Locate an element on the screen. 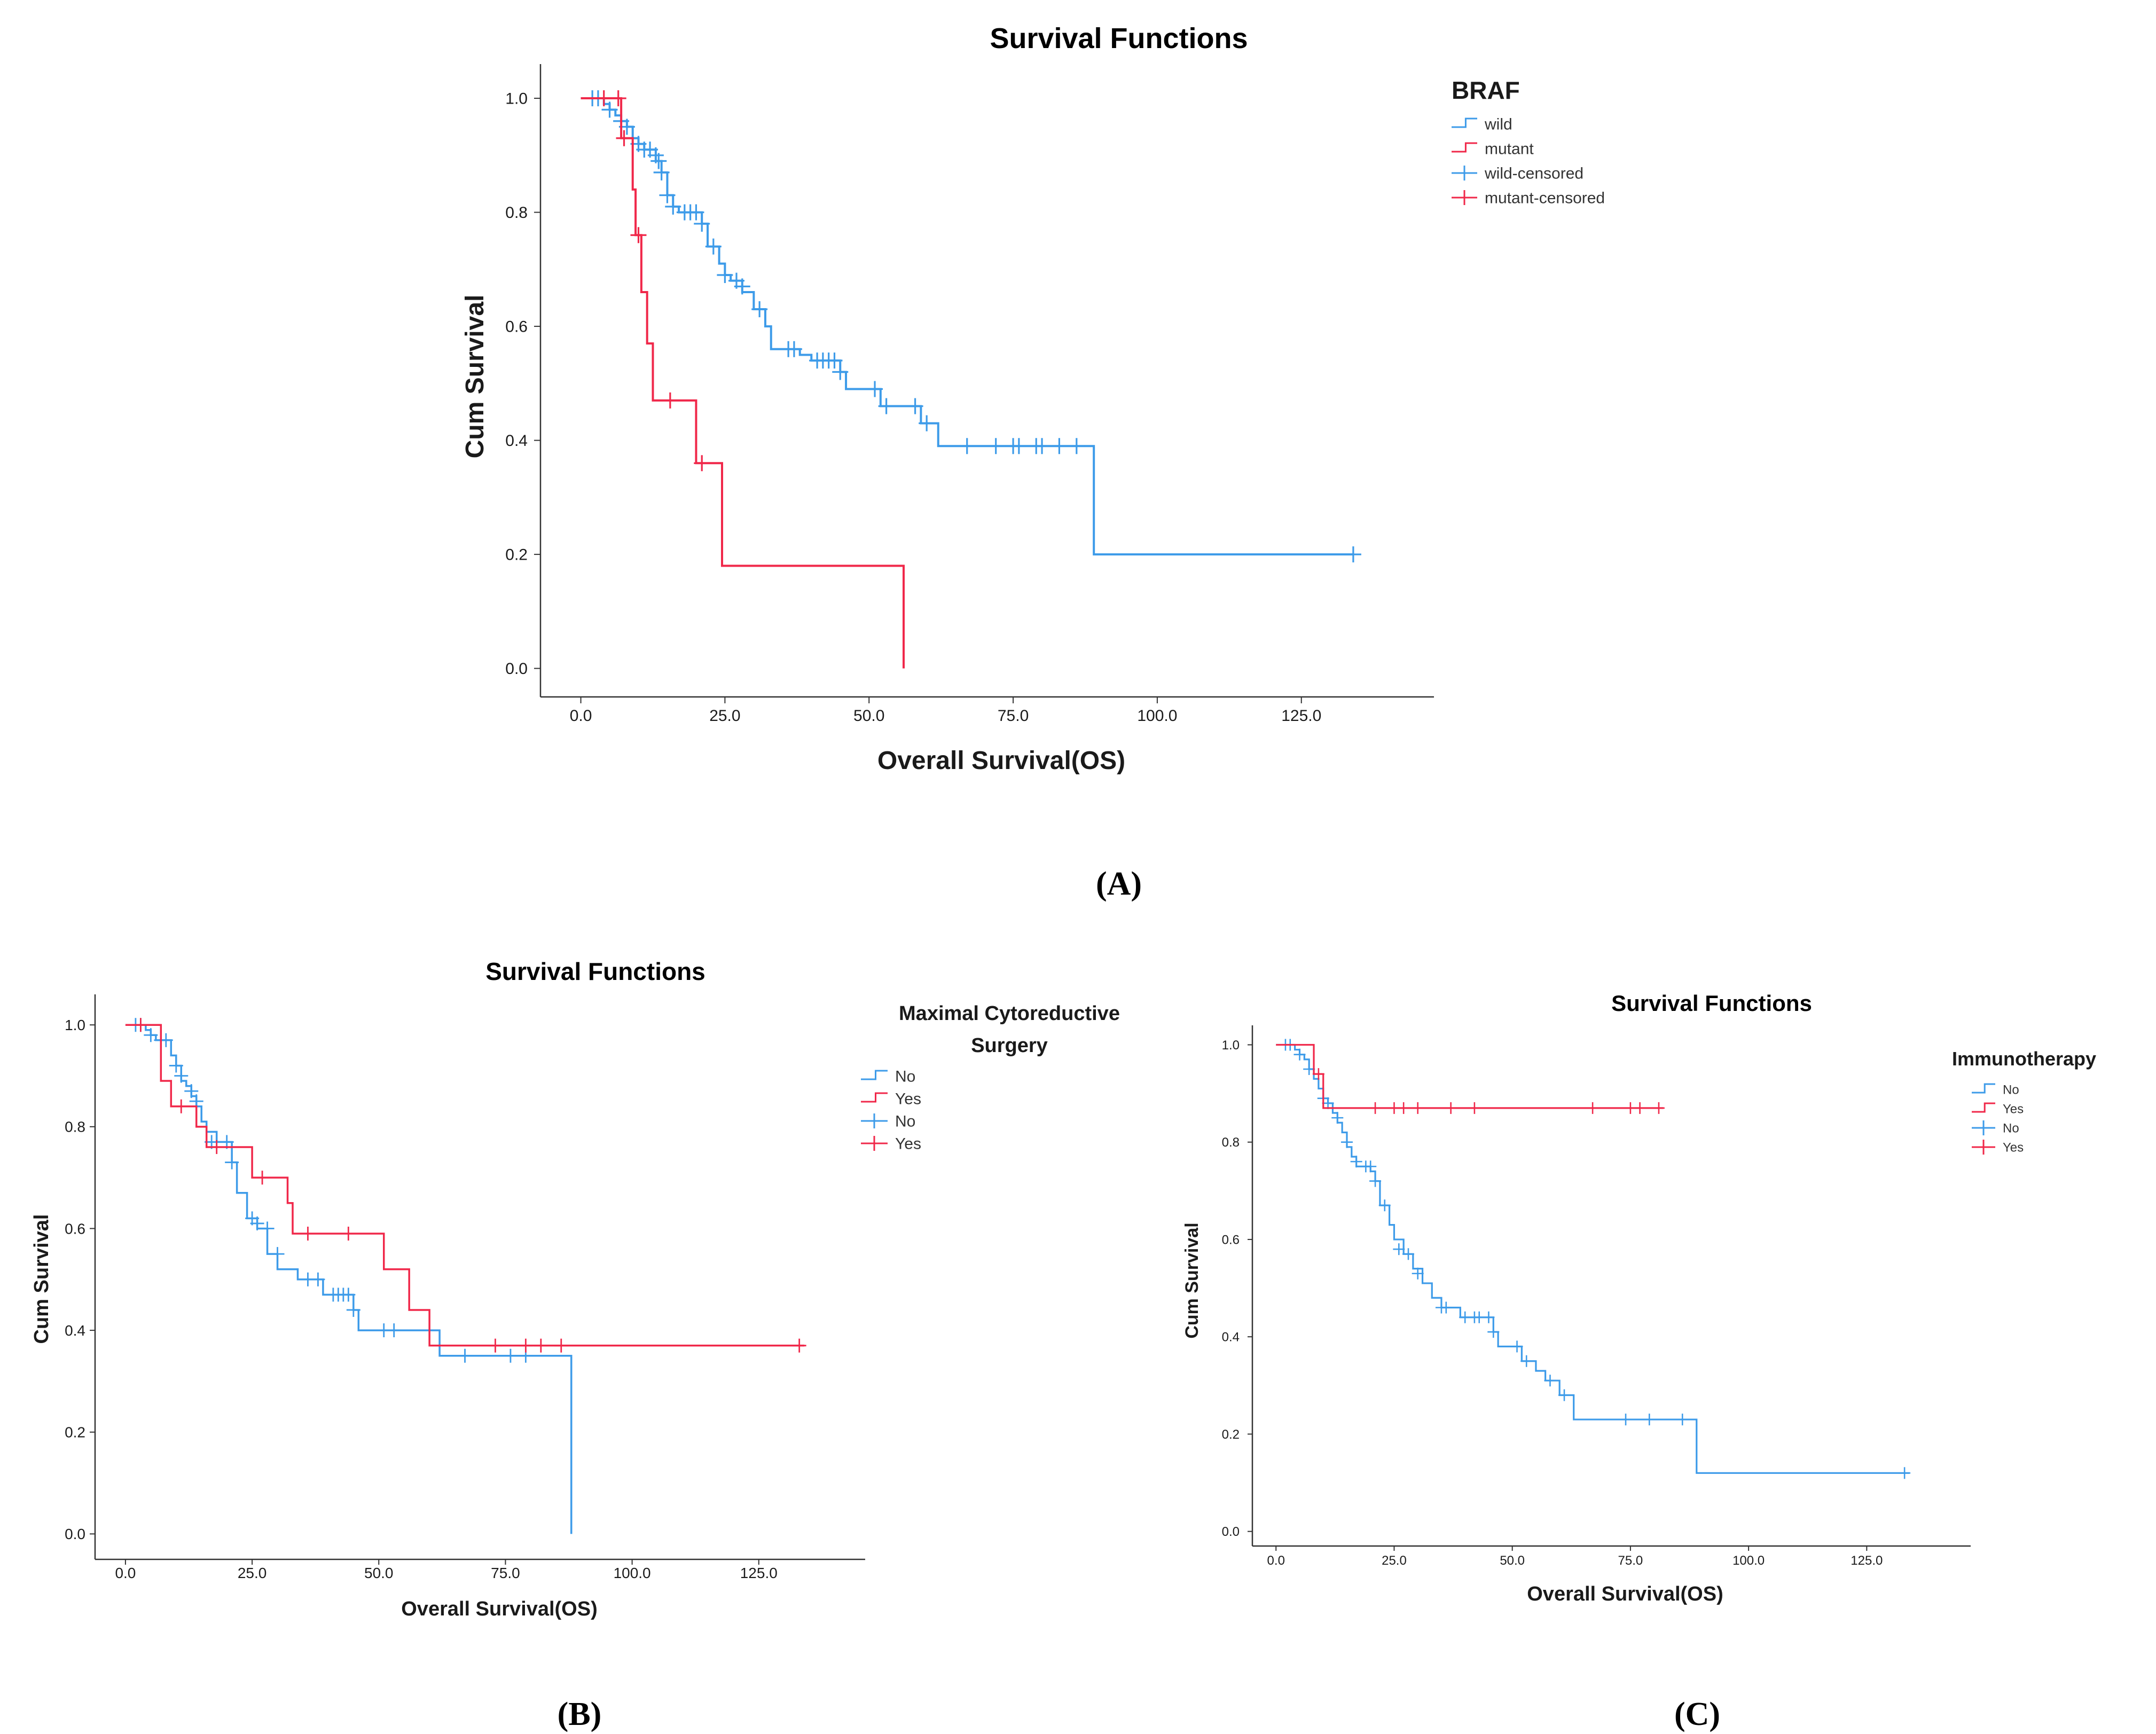  panel-b-x-axis-title: Overall Survival(OS) is located at coordinates (499, 1609).